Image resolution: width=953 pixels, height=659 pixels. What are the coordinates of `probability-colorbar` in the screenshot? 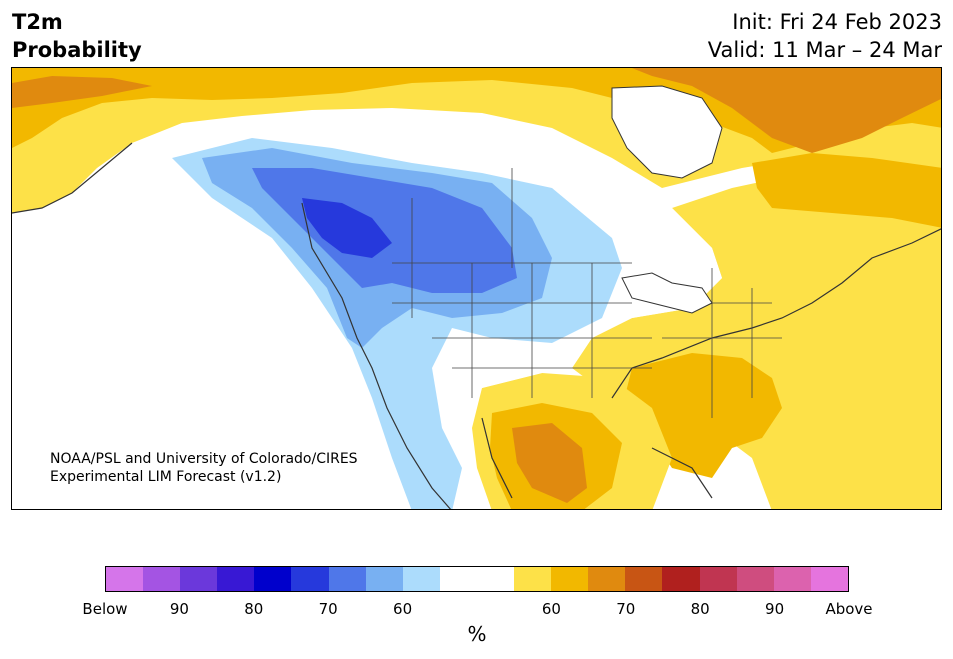 It's located at (477, 579).